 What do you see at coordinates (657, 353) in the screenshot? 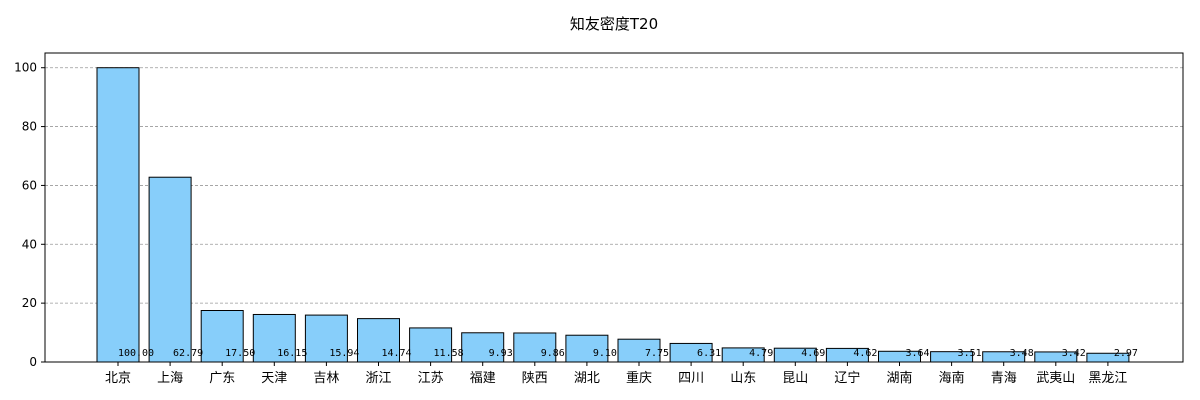
I see `data-label: 7.75` at bounding box center [657, 353].